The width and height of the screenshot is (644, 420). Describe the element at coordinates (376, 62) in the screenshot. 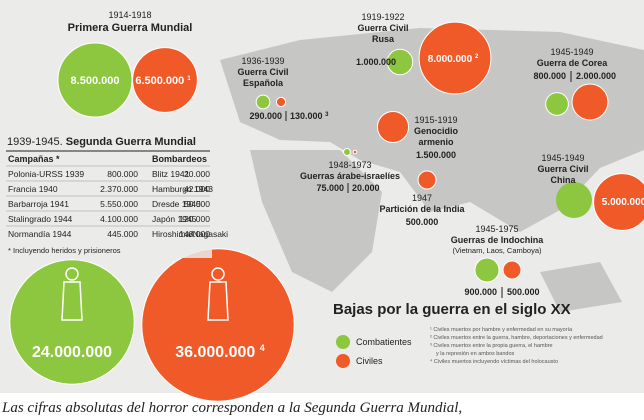

I see `value-label: 1.000.000` at that location.